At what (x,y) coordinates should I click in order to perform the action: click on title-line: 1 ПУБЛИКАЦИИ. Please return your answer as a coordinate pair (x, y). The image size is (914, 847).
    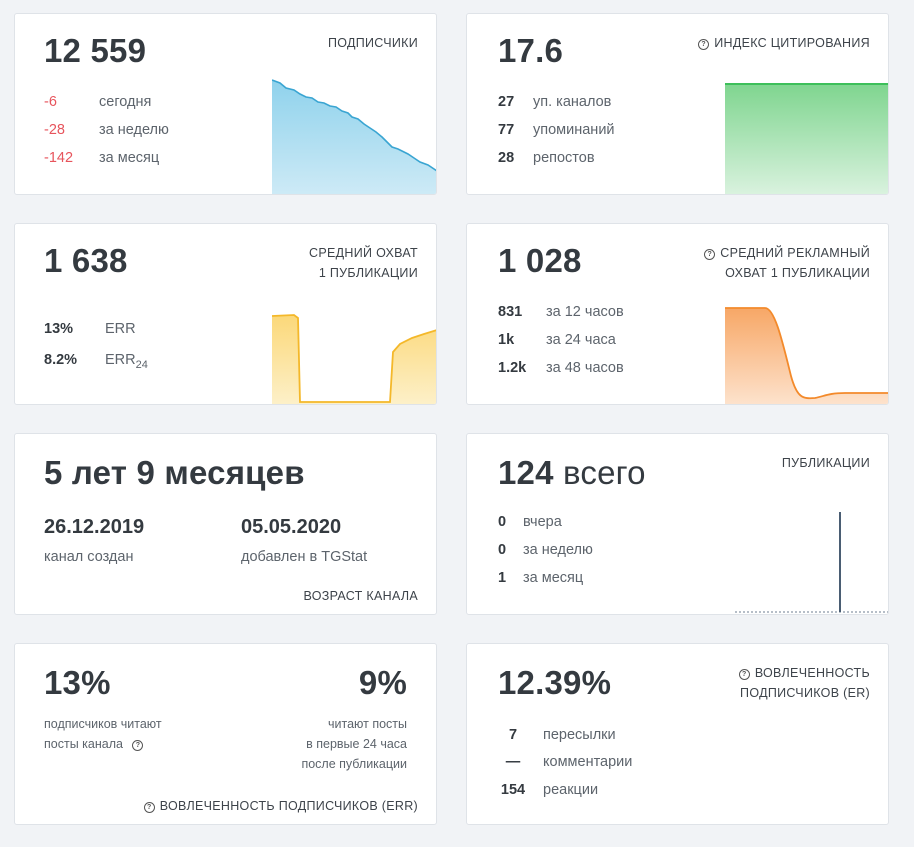
    Looking at the image, I should click on (368, 273).